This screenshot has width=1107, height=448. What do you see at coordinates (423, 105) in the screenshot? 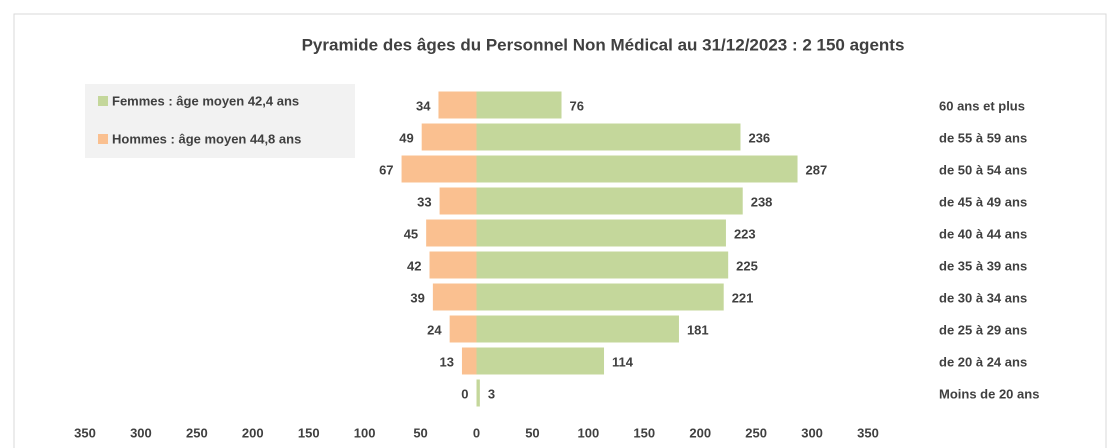
I see `data-label: 34` at bounding box center [423, 105].